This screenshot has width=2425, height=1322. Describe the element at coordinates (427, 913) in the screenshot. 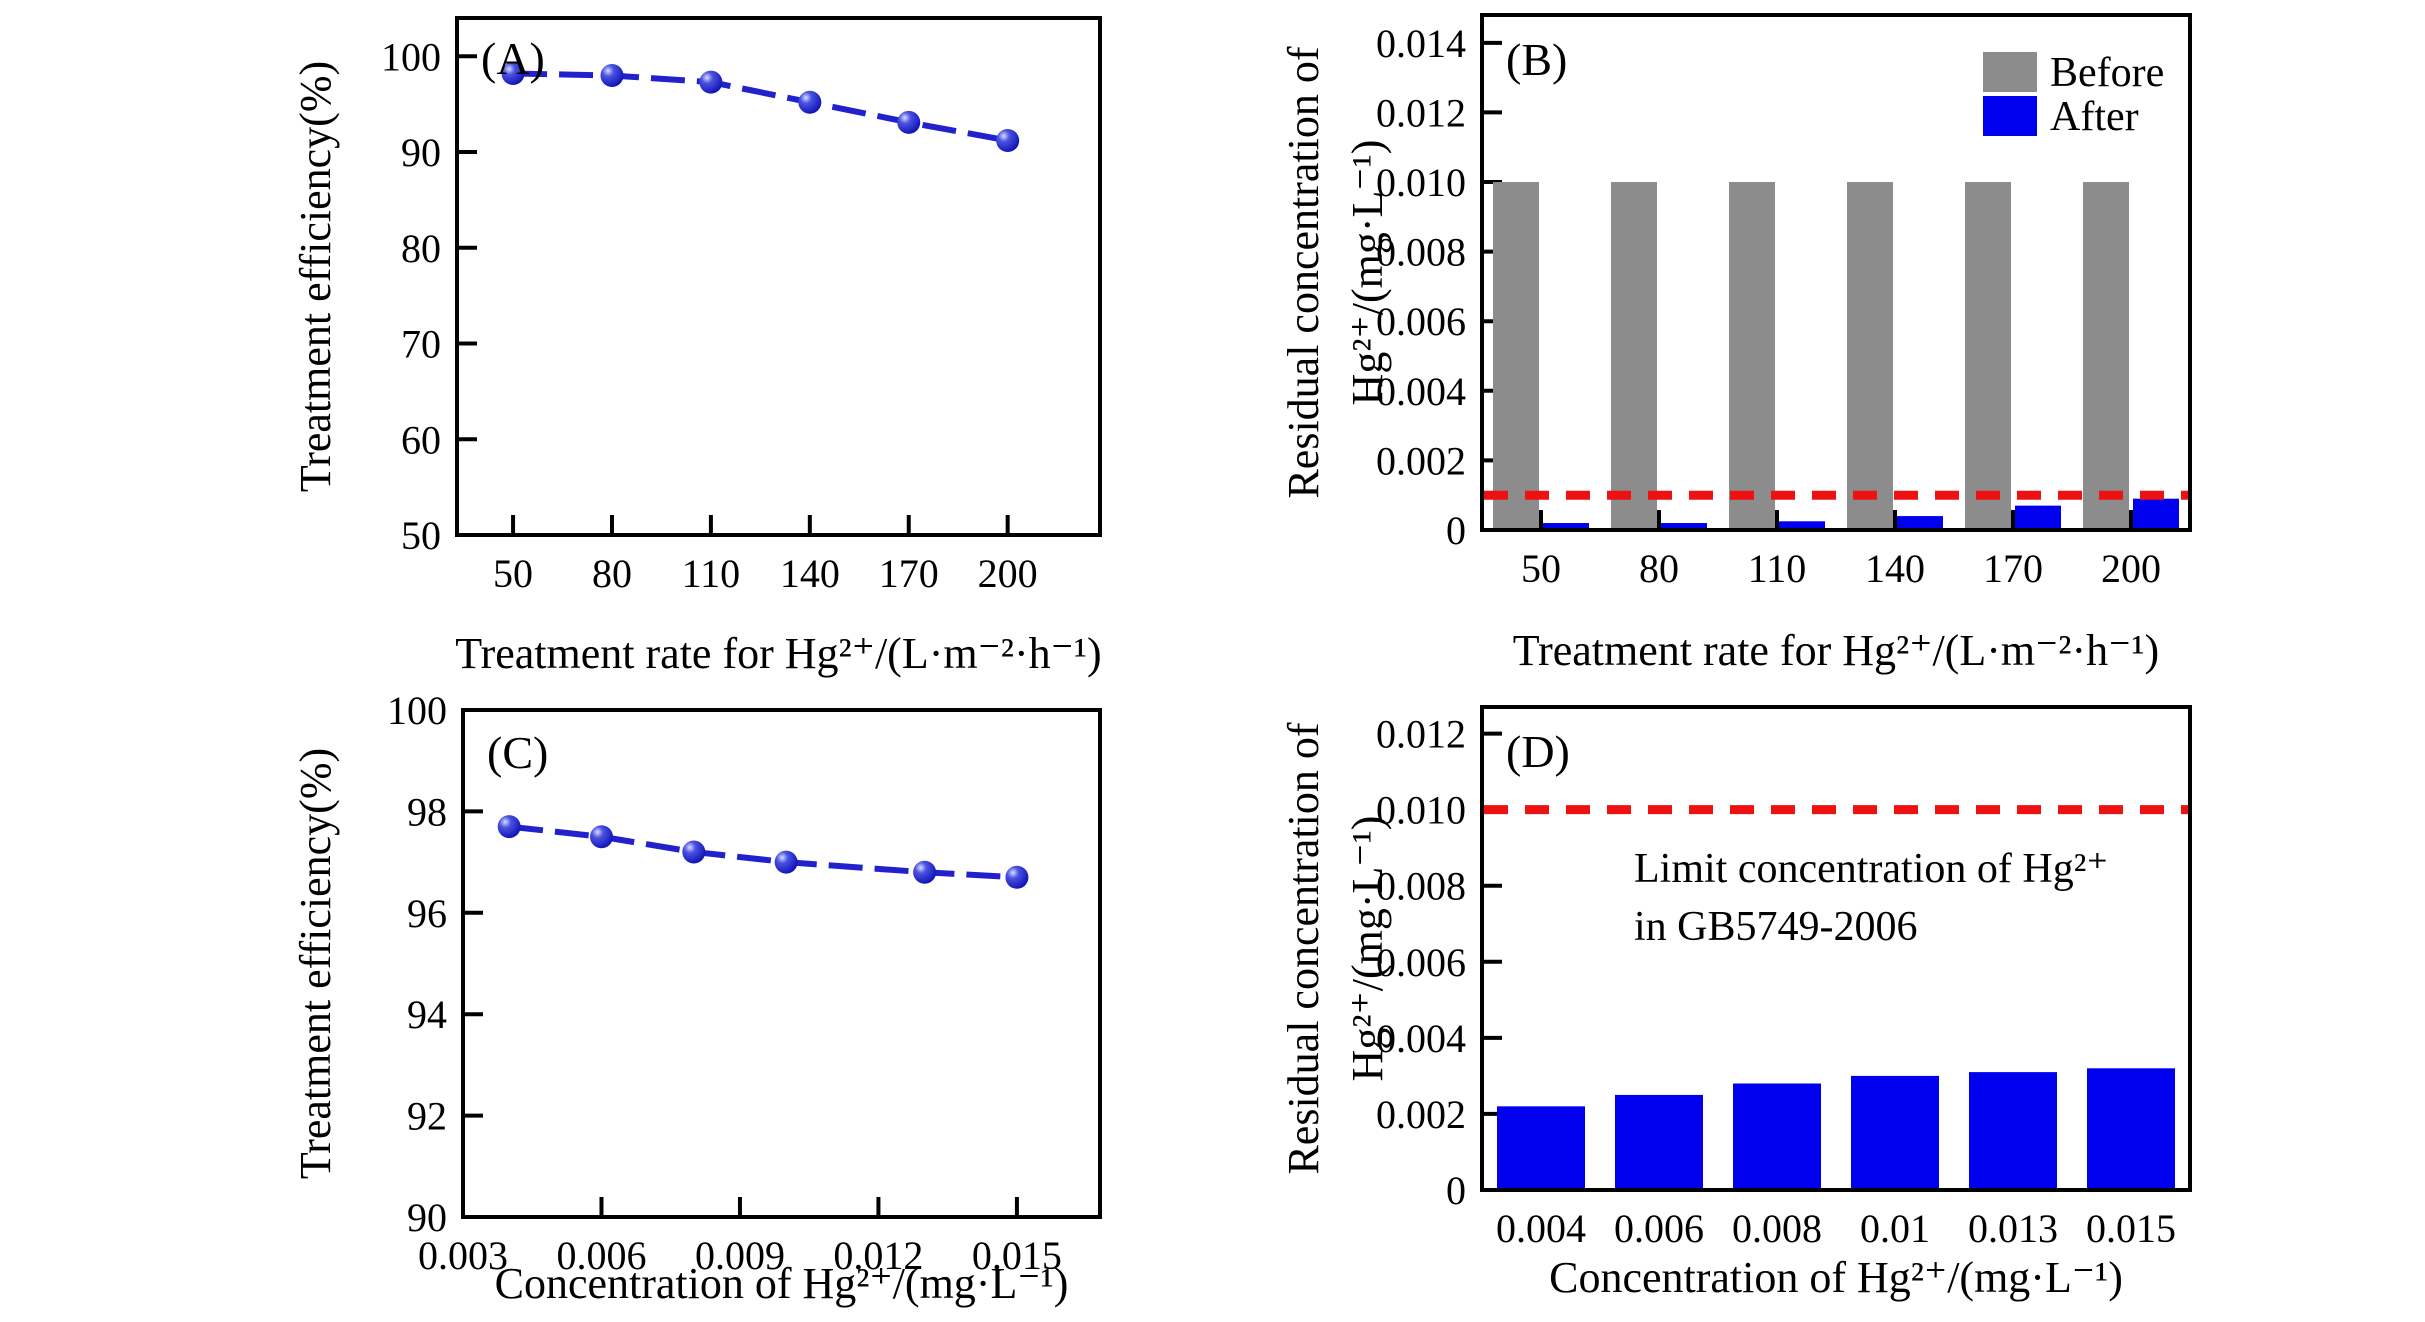

I see `y-tick-label: 96` at that location.